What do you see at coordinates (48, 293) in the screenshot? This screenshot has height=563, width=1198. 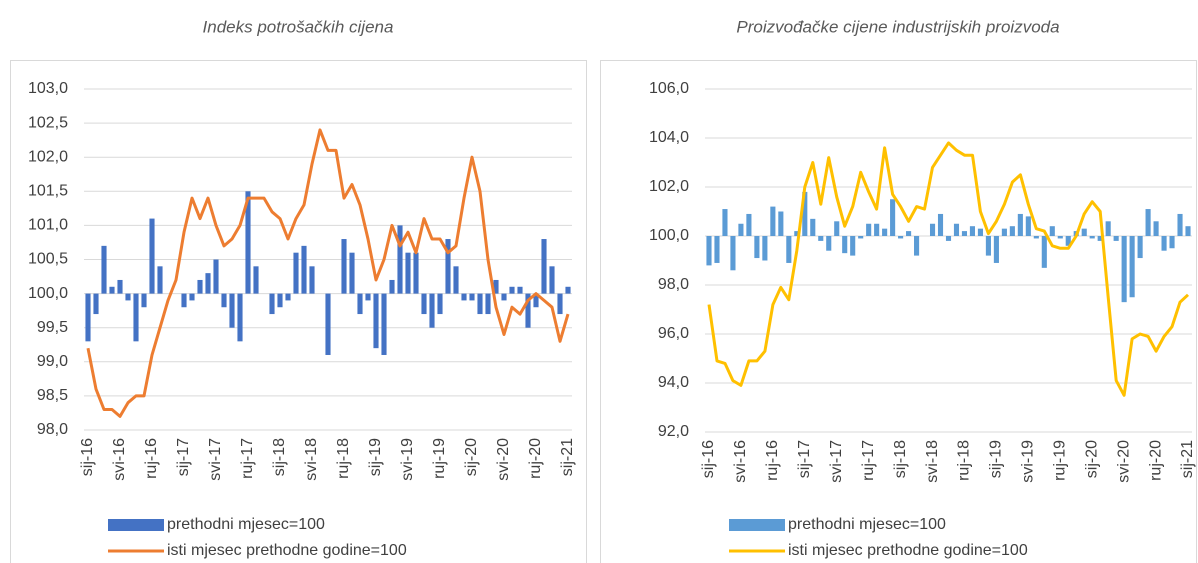 I see `y-tick-label: 100,0` at bounding box center [48, 293].